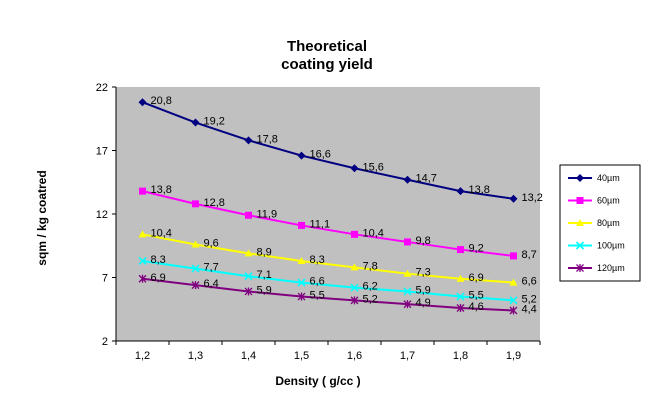  I want to click on x-tick-label: 1,9, so click(513, 356).